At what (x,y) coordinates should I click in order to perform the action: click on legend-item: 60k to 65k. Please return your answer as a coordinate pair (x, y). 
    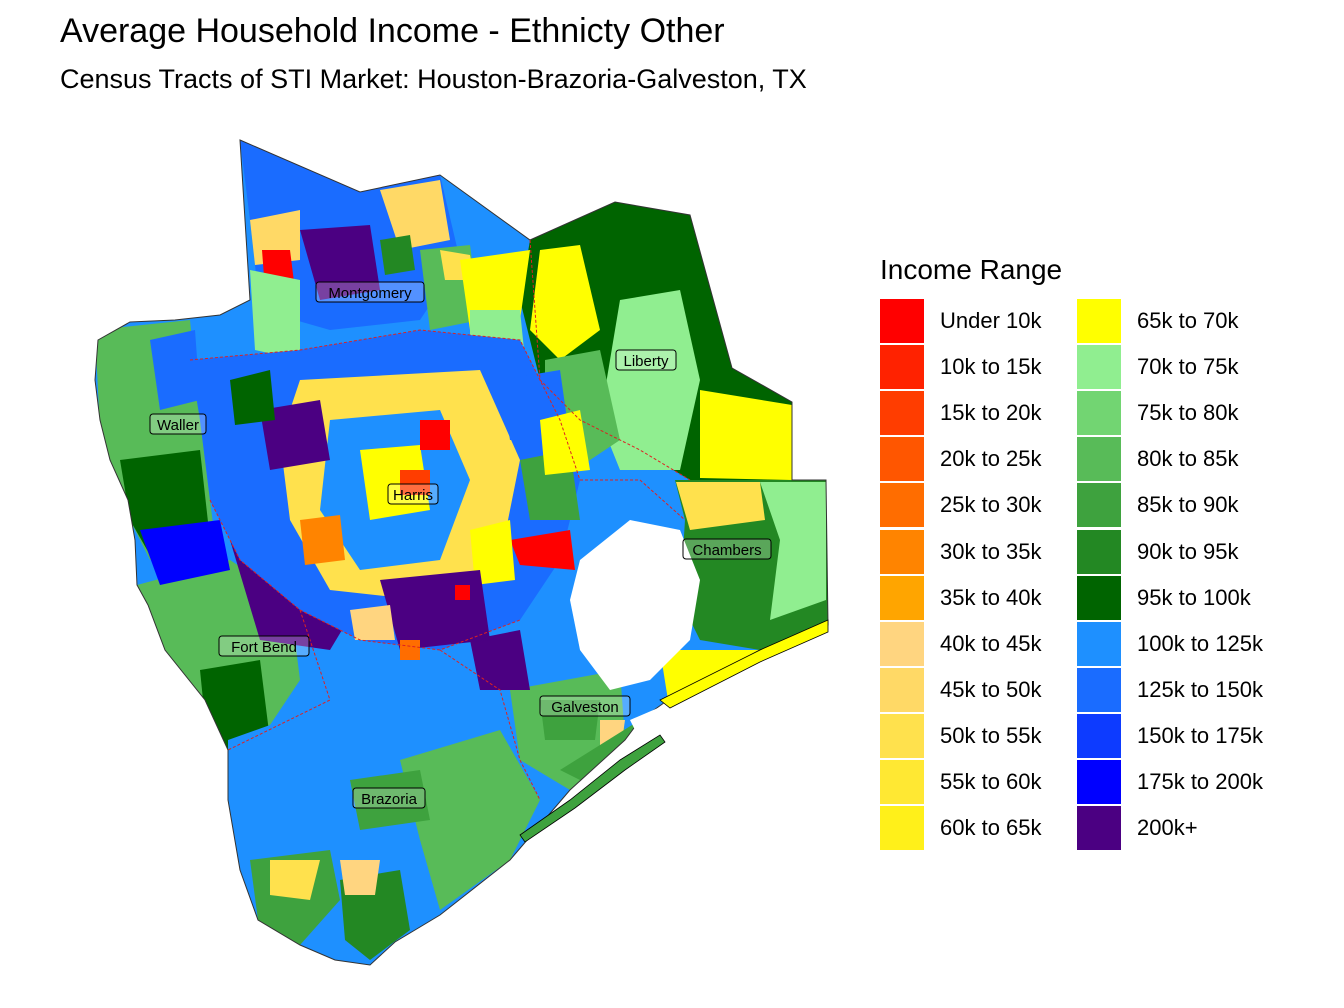
    Looking at the image, I should click on (978, 828).